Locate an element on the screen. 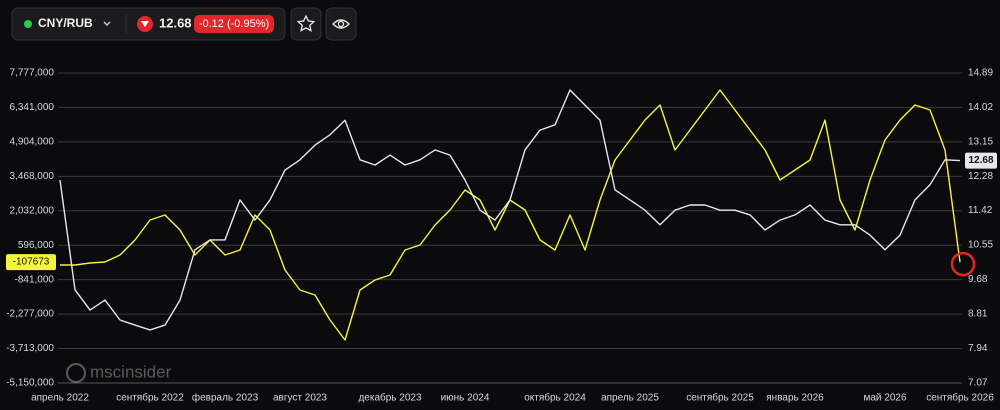 The width and height of the screenshot is (1000, 410). x-tick-label: апрель 2025 is located at coordinates (630, 398).